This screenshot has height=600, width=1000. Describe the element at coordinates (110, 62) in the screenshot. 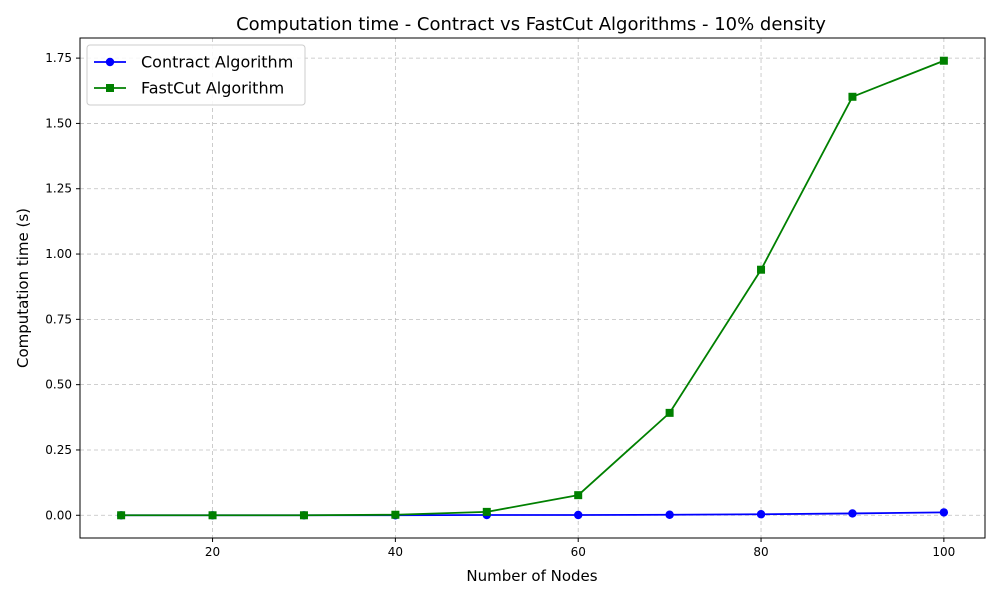

I see `legend-marker-contract` at that location.